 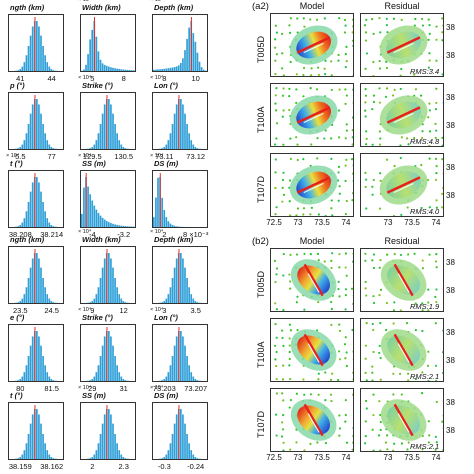 I want to click on histogram-tick-label: -4, so click(x=92, y=234).